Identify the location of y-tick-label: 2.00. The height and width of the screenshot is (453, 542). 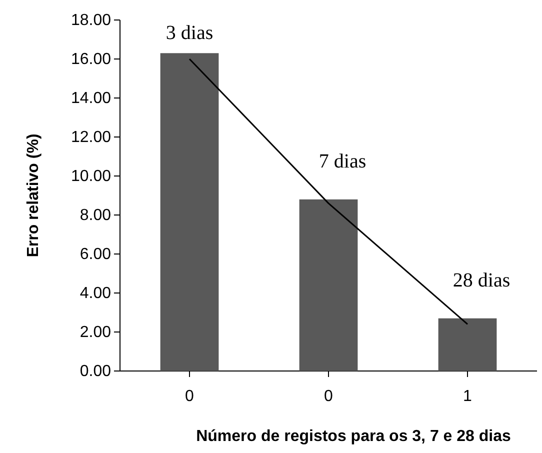
(96, 333).